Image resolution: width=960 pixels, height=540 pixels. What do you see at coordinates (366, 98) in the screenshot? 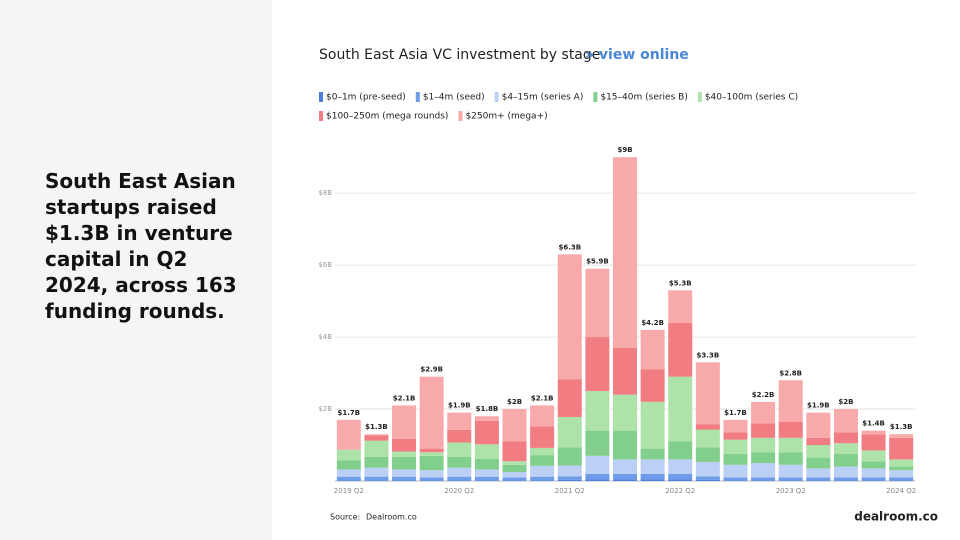
I see `legend-label: $0–1m (pre-seed)` at bounding box center [366, 98].